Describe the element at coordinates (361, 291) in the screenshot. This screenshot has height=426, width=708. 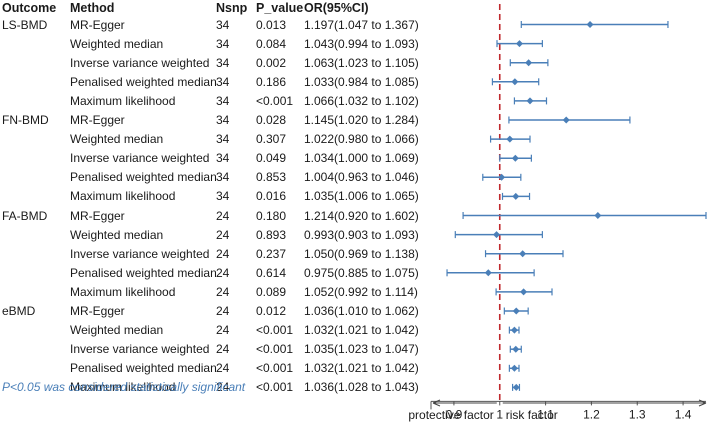
I see `or-ci-cell: 1.052(0.992 to 1.114)` at that location.